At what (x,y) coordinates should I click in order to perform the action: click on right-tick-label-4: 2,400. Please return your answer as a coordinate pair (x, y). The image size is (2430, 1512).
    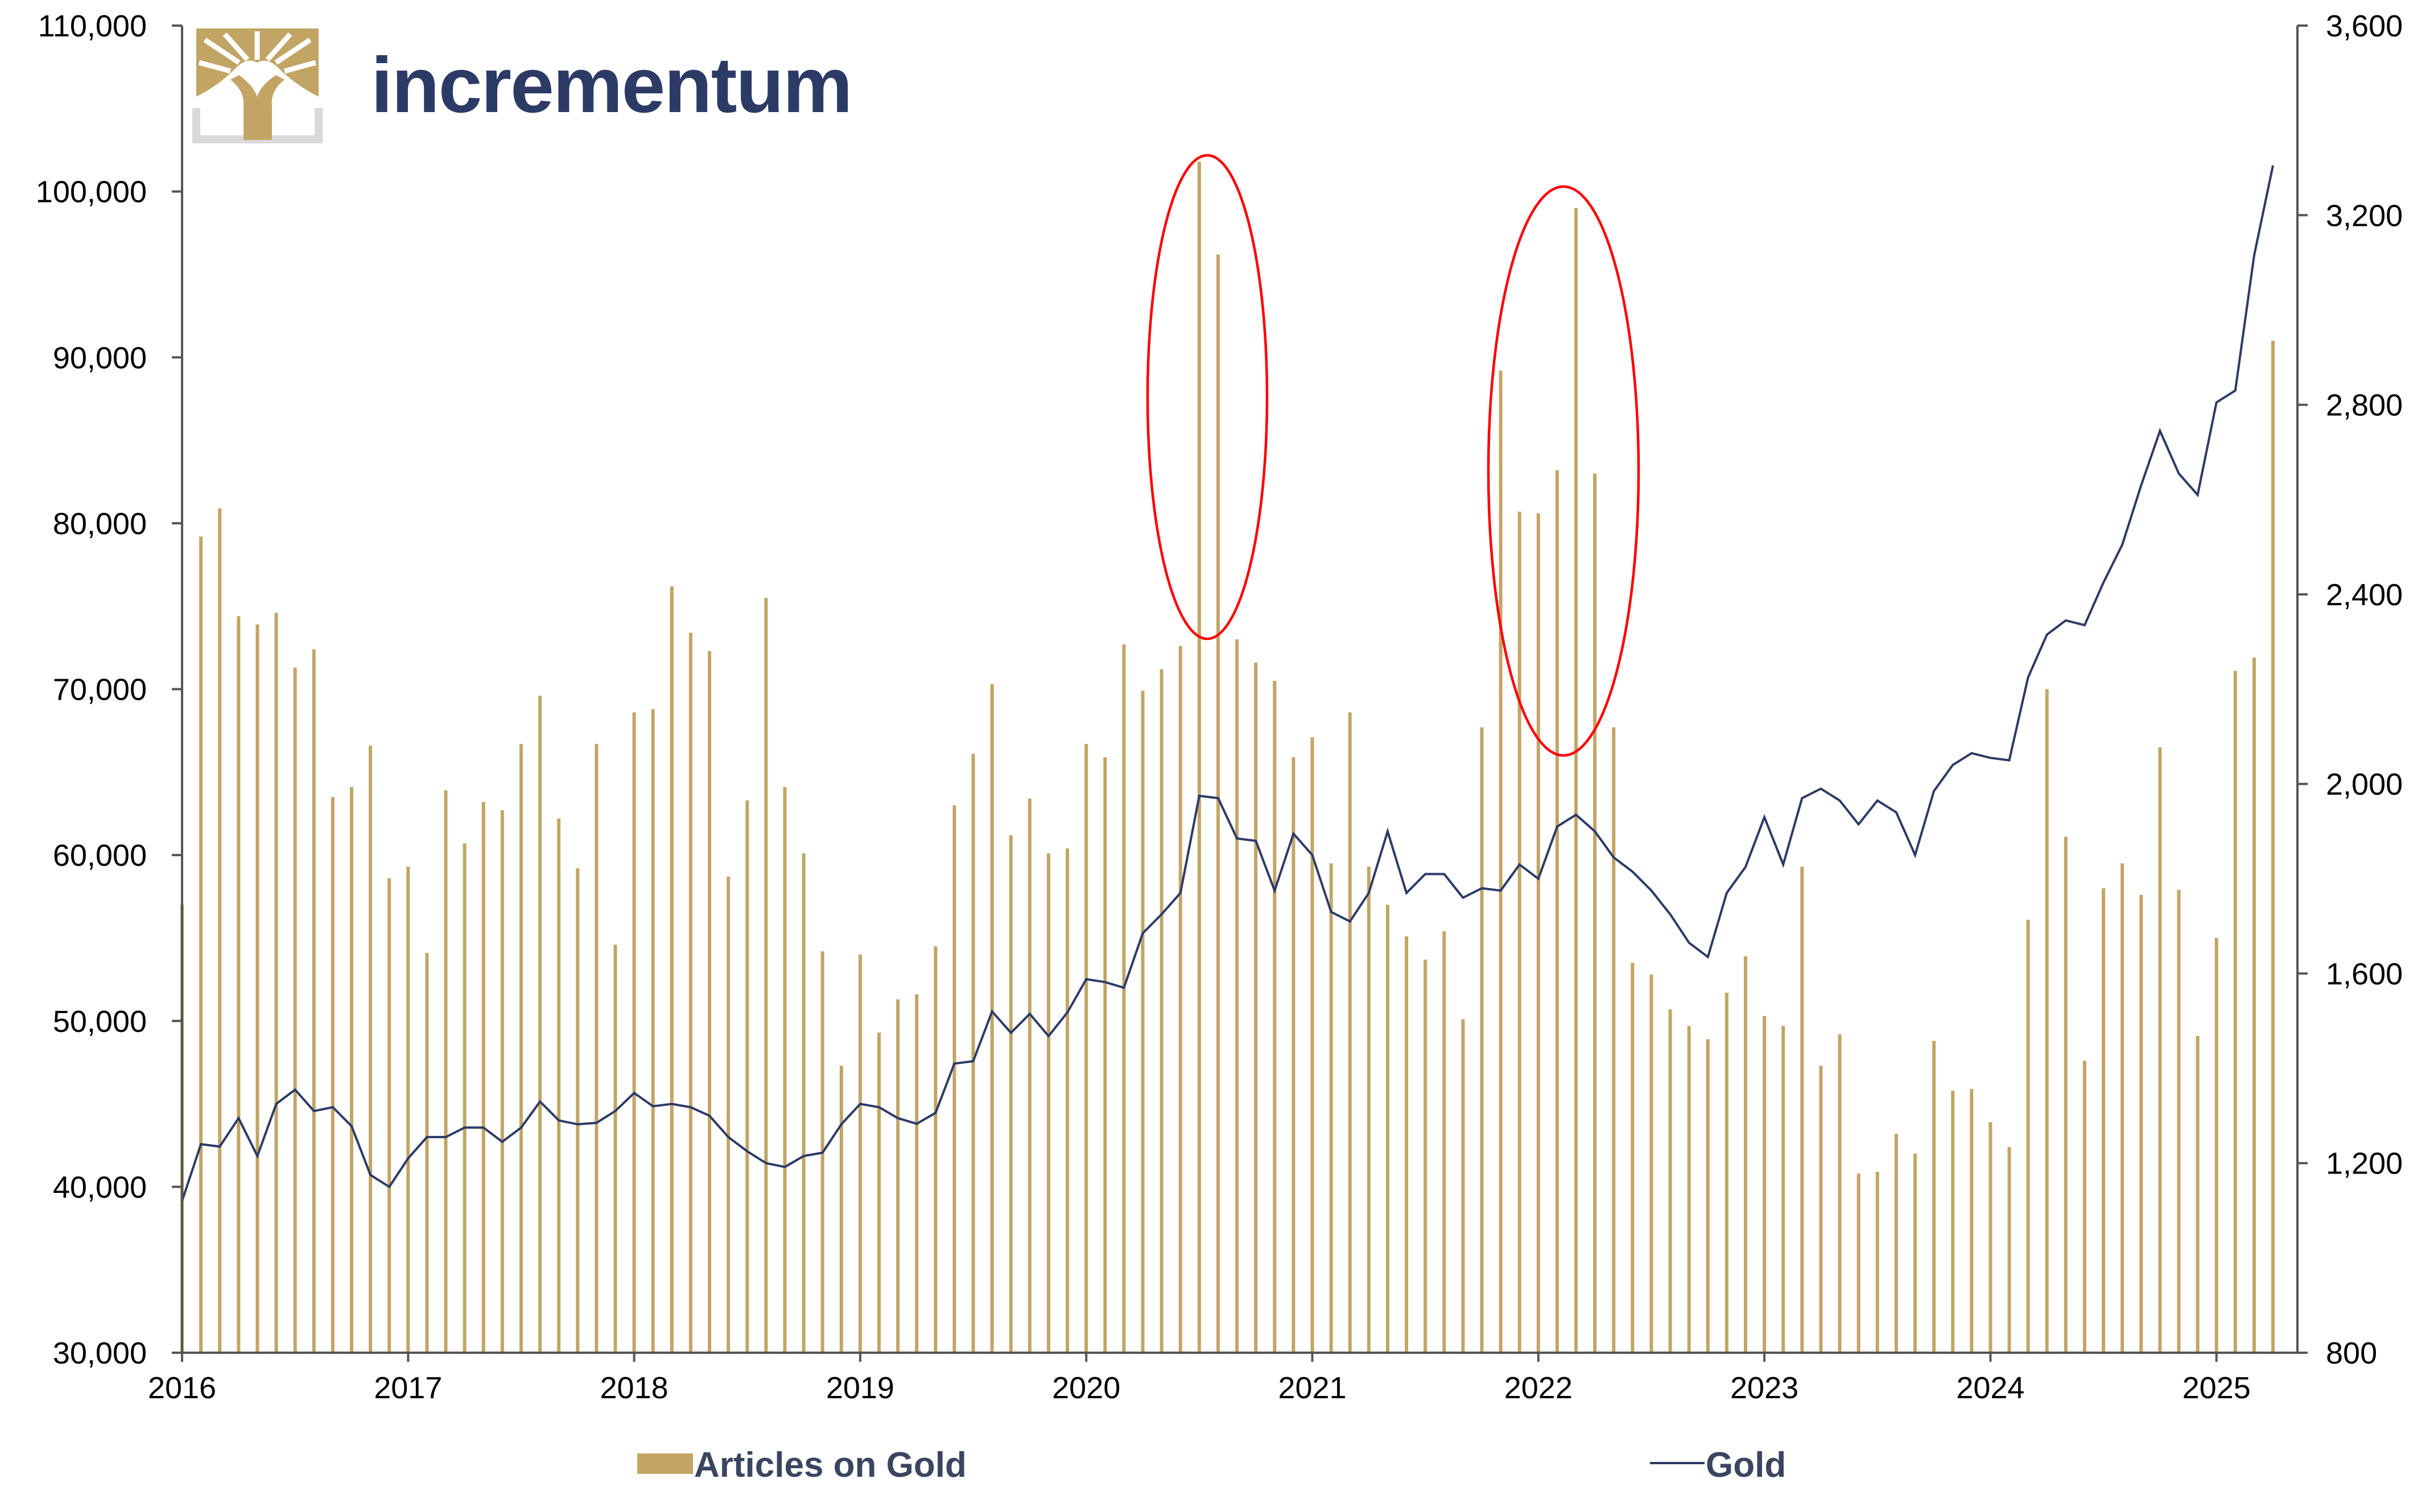
    Looking at the image, I should click on (2364, 595).